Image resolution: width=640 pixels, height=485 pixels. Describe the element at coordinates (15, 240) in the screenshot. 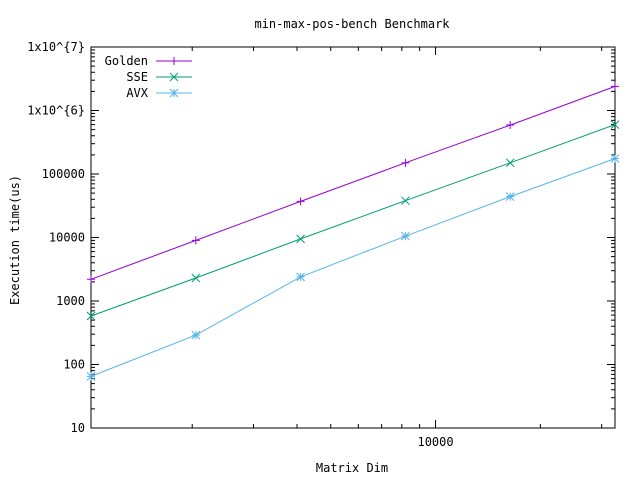

I see `y-axis-label: Execution time(us)` at that location.